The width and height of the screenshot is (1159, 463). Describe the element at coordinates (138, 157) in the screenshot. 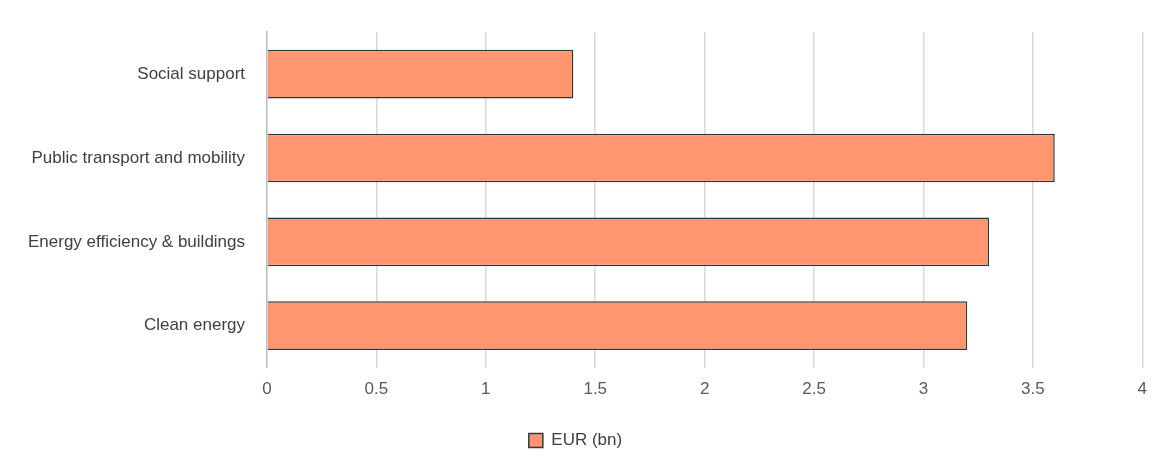

I see `y-tick-label: Public transport and mobility` at that location.